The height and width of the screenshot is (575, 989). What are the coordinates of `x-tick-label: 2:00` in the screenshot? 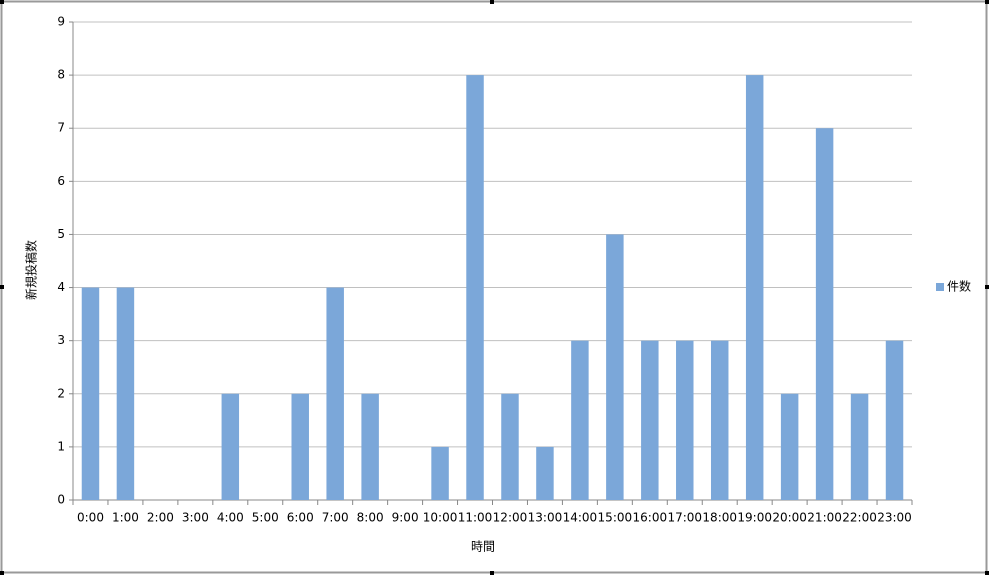 It's located at (160, 518).